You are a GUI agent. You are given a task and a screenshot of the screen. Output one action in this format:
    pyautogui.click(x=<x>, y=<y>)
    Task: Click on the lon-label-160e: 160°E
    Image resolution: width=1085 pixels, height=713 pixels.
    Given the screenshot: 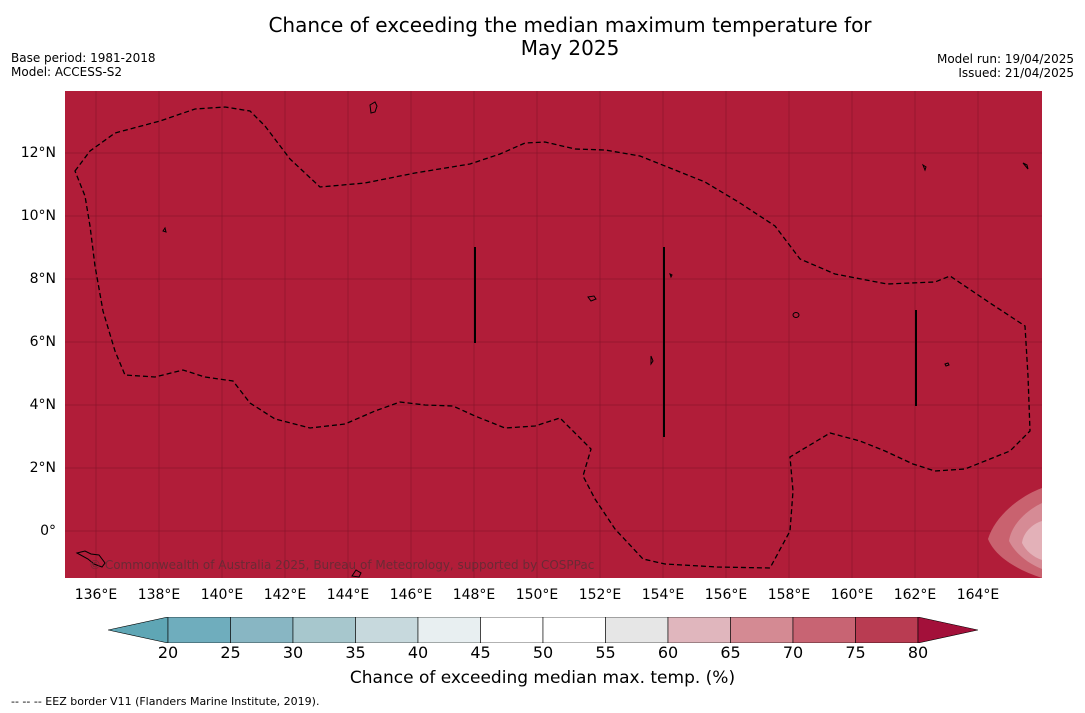 What is the action you would take?
    pyautogui.click(x=852, y=595)
    